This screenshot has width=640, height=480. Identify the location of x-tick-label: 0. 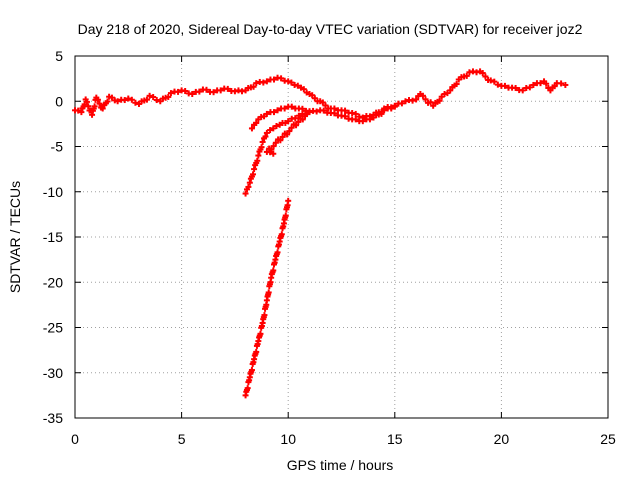
(75, 439).